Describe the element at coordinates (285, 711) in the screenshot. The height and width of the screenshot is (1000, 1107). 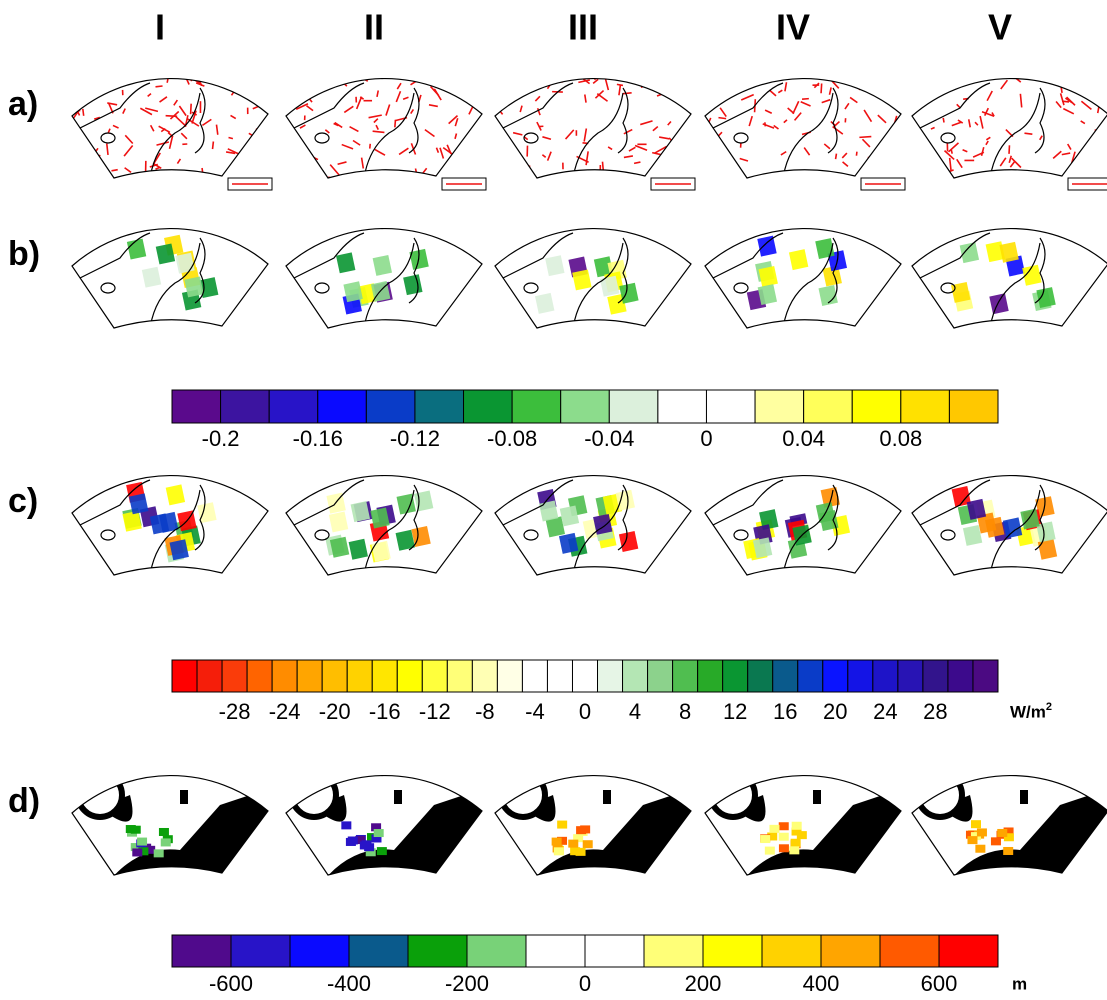
I see `colorbar-tick-label: -24` at that location.